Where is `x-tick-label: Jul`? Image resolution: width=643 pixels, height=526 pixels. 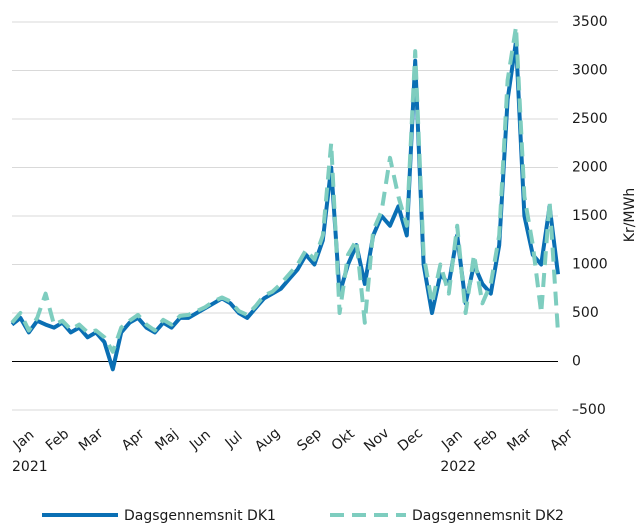 x-tick-label: Jul is located at coordinates (234, 440).